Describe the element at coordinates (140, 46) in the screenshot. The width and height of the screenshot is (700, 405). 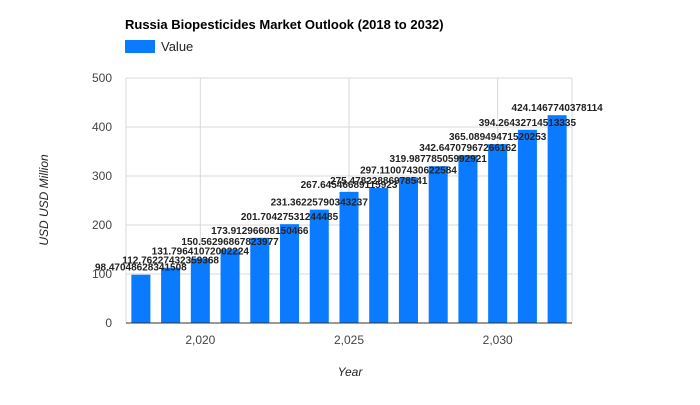
I see `legend-swatch-value` at that location.